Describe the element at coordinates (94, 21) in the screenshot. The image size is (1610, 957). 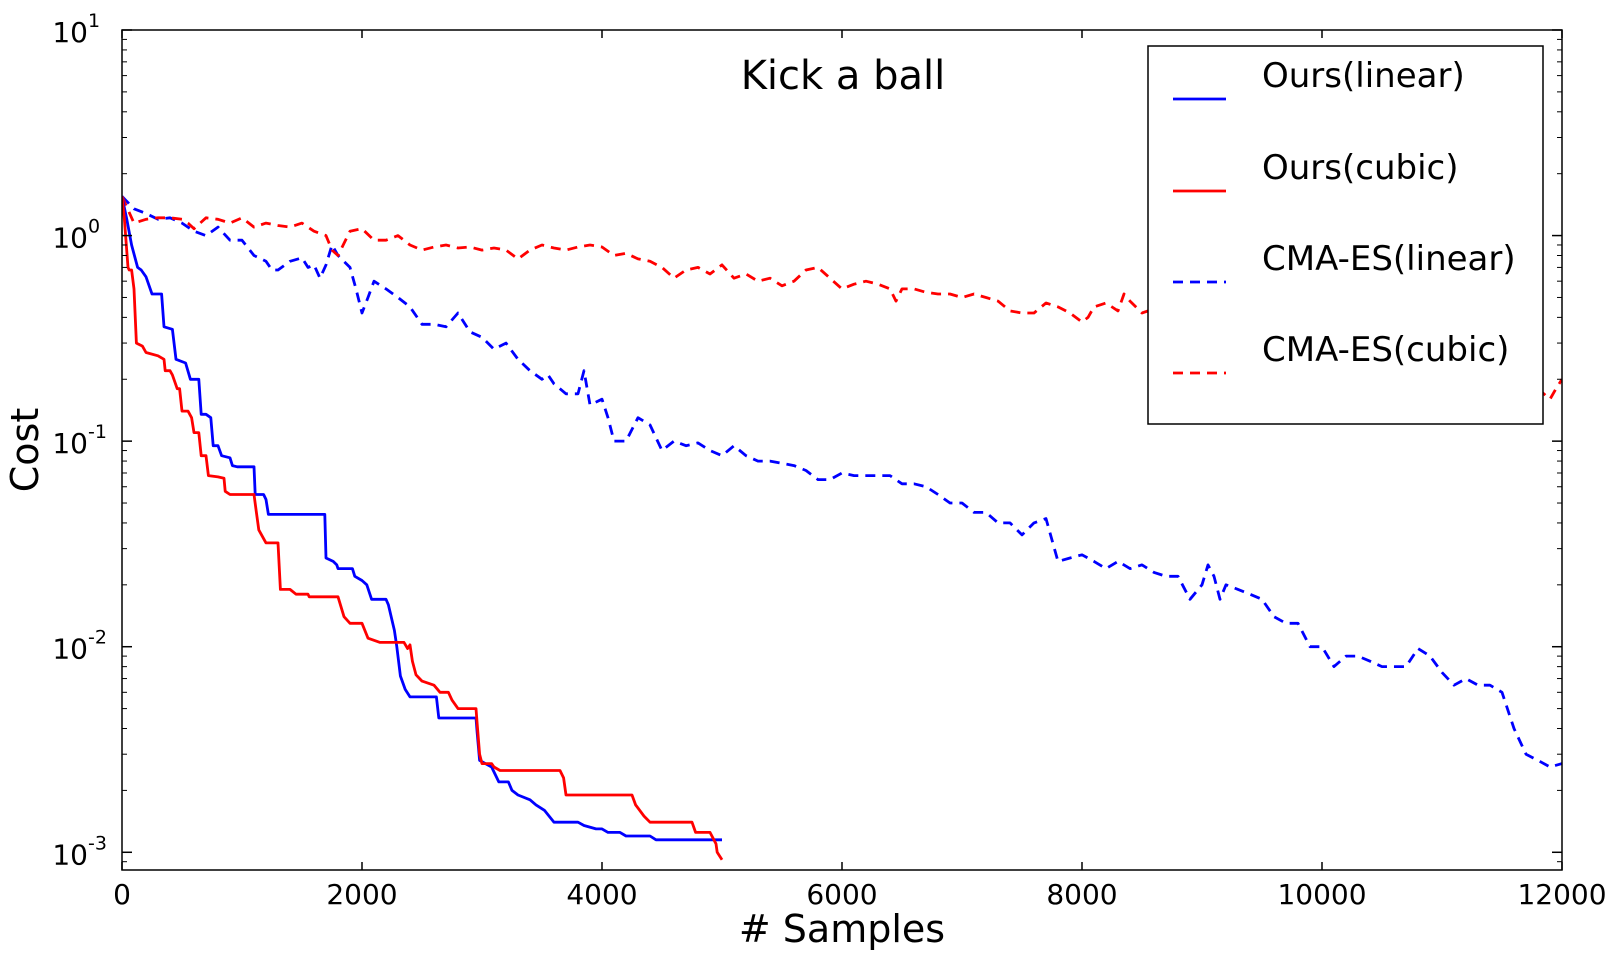
I see `y-tick-exponent: 1` at that location.